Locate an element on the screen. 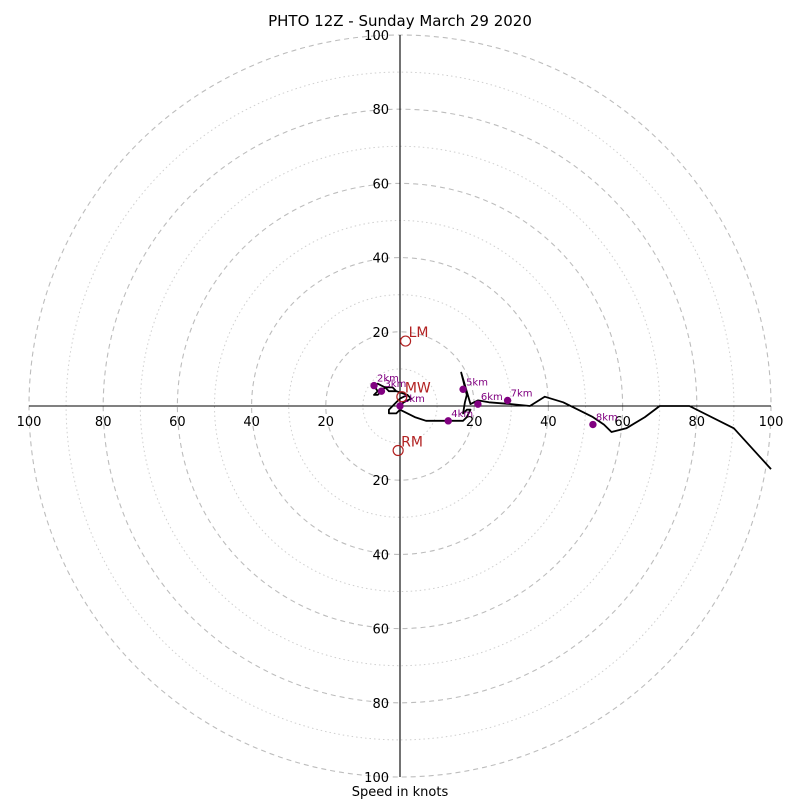 This screenshot has width=800, height=800. height-label-2km: 2km is located at coordinates (388, 379).